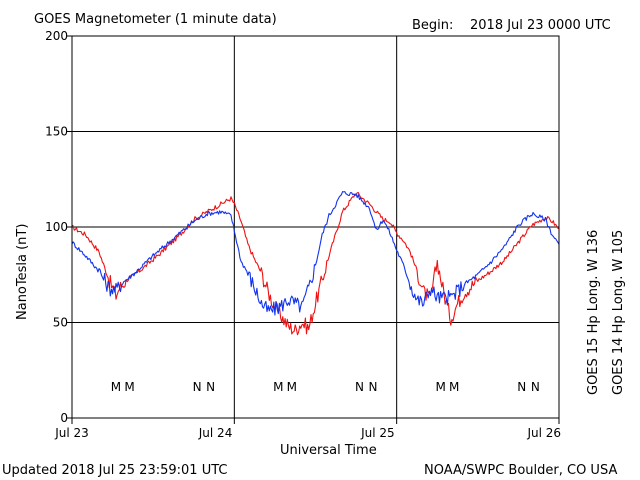 The width and height of the screenshot is (640, 480). What do you see at coordinates (328, 450) in the screenshot?
I see `x-axis-label: Universal Time` at bounding box center [328, 450].